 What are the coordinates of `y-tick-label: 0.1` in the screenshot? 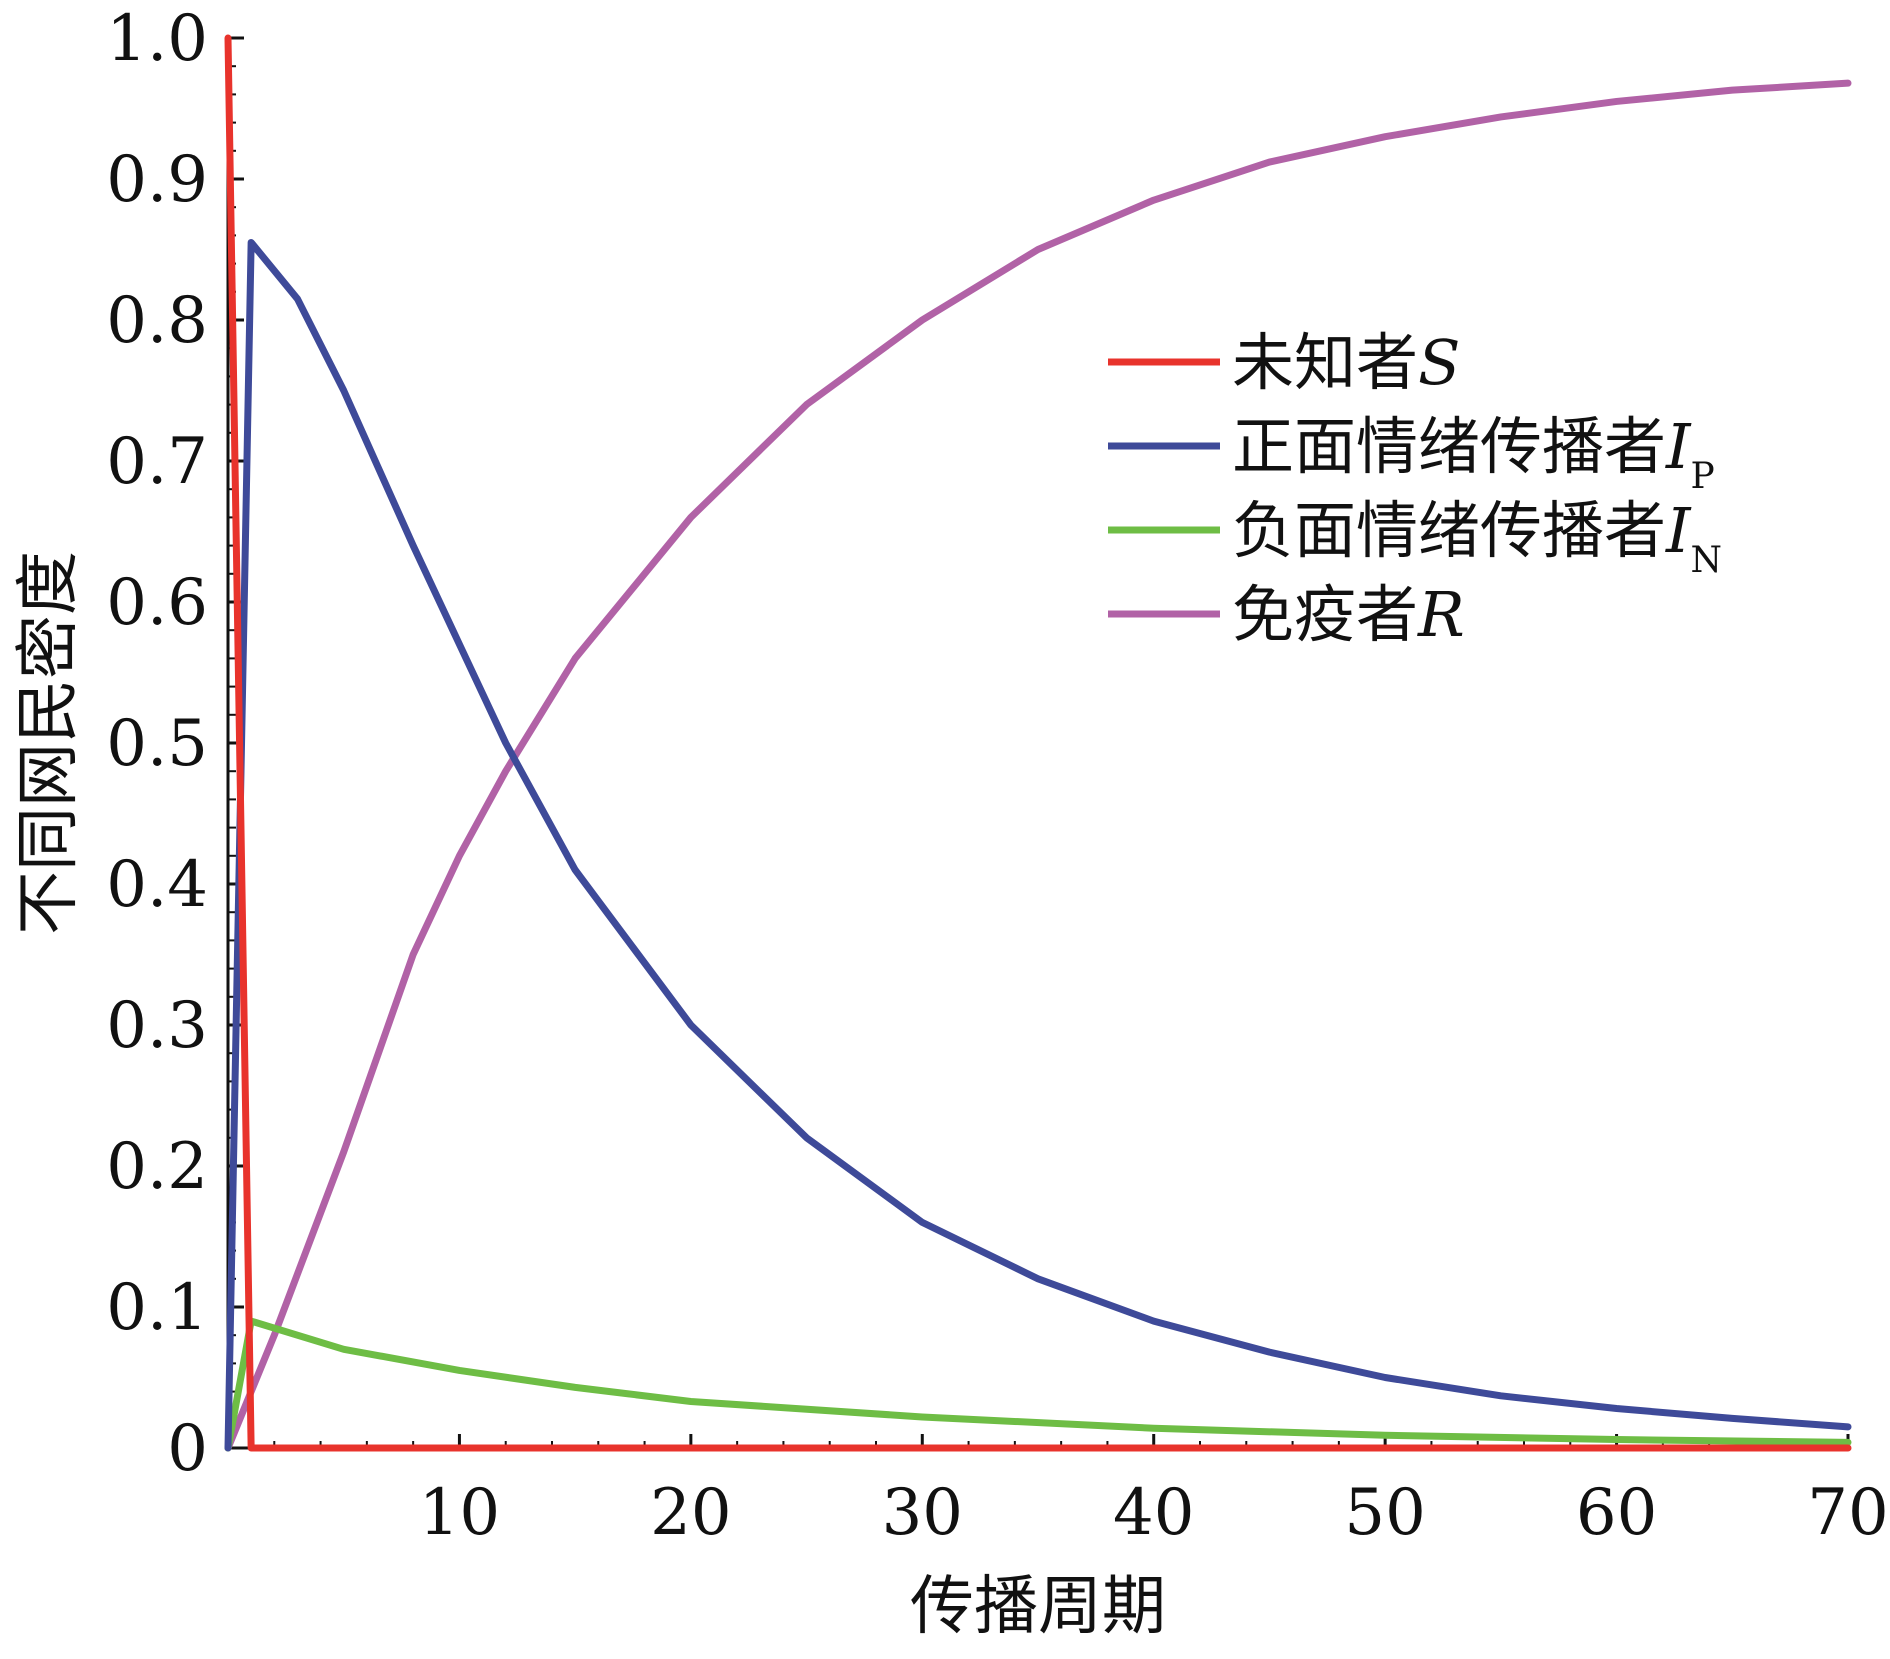 It's located at (157, 1308).